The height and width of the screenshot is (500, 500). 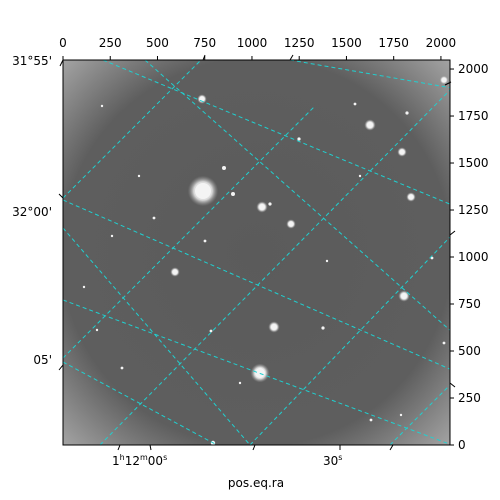 I want to click on top-tick-label: 2000, so click(x=441, y=43).